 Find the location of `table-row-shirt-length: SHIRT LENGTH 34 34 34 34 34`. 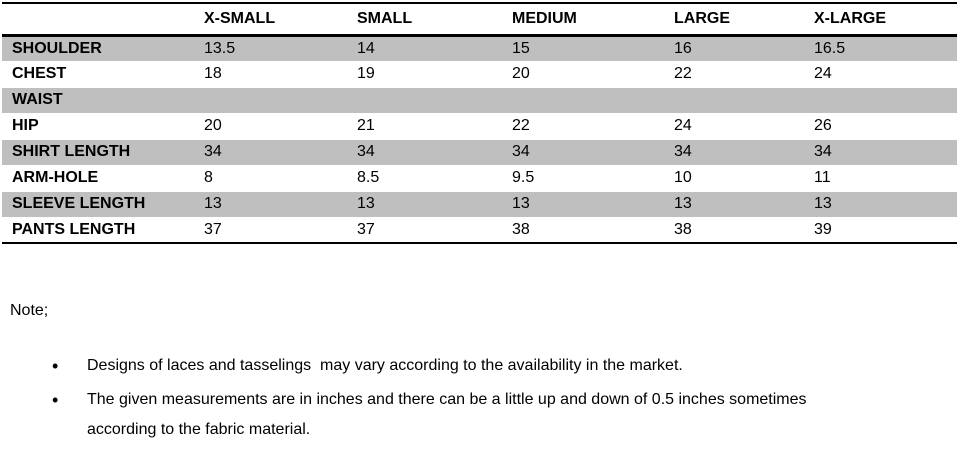

table-row-shirt-length: SHIRT LENGTH 34 34 34 34 34 is located at coordinates (479, 152).